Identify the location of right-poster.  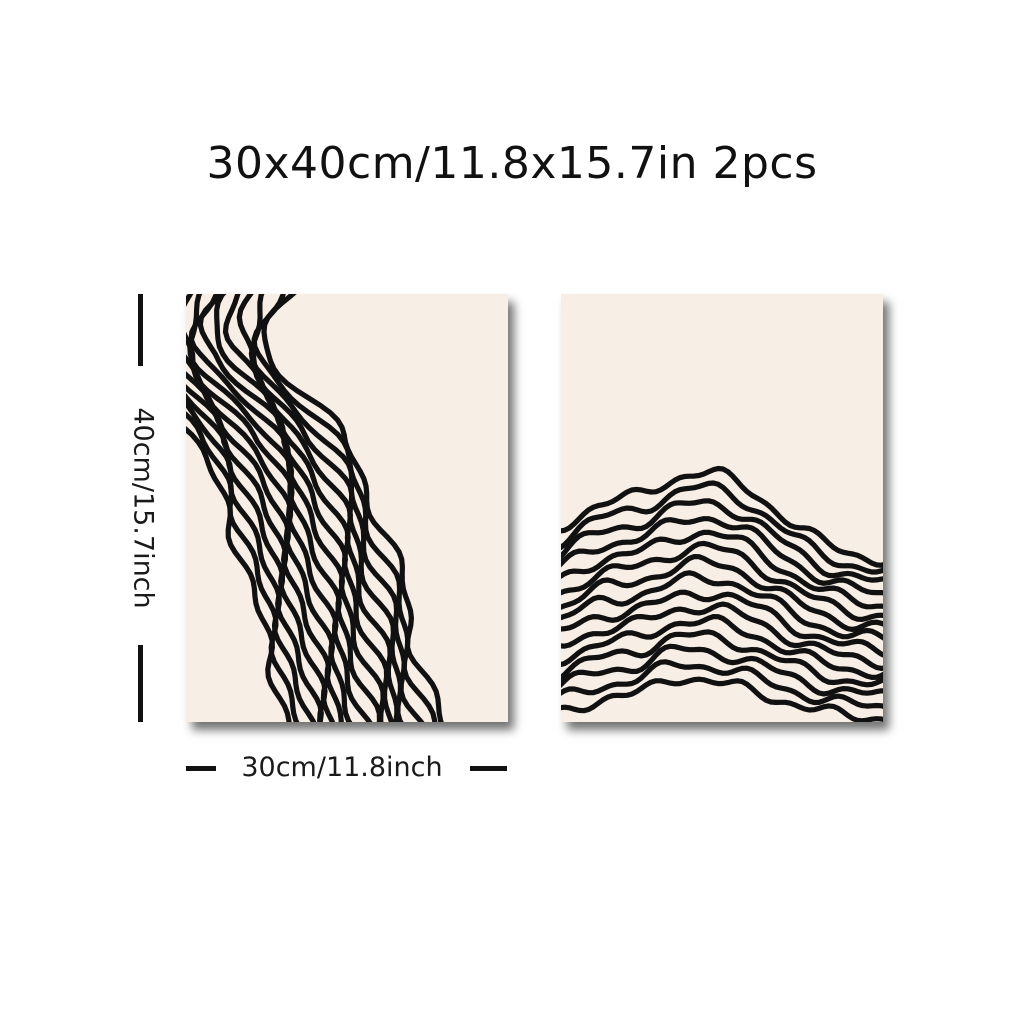
(722, 508).